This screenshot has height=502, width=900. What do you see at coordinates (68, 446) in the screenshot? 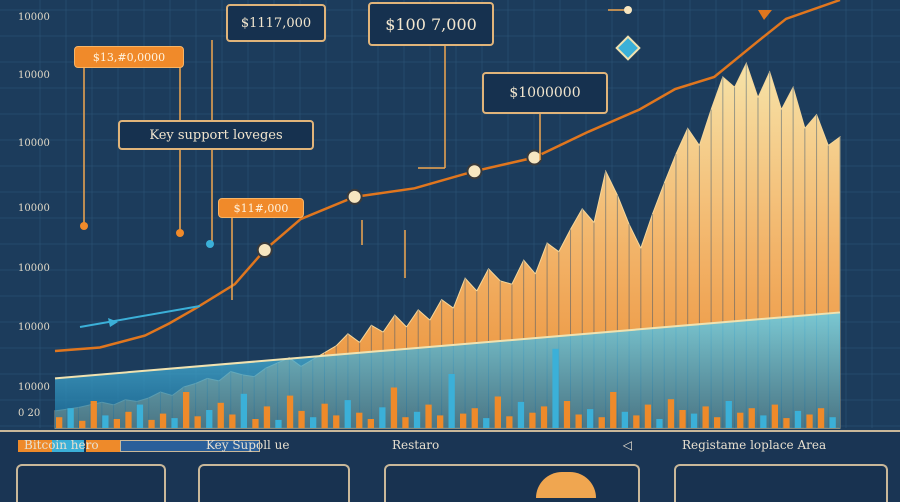
I see `legend-swatch-blue` at bounding box center [68, 446].